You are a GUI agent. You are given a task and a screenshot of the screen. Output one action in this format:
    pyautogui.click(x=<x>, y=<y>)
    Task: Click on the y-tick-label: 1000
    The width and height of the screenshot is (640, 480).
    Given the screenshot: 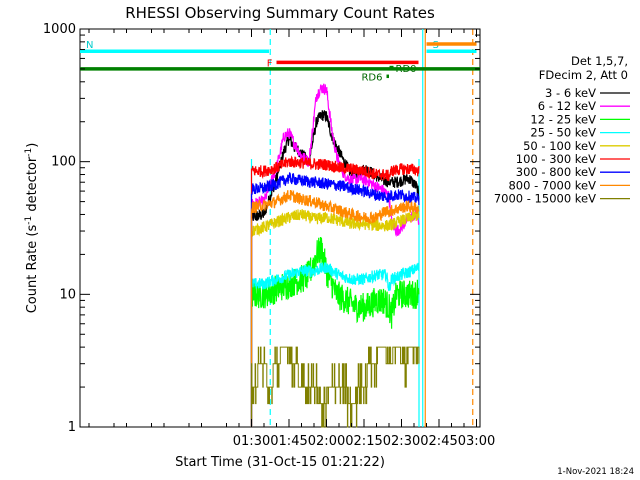 What is the action you would take?
    pyautogui.click(x=59, y=29)
    